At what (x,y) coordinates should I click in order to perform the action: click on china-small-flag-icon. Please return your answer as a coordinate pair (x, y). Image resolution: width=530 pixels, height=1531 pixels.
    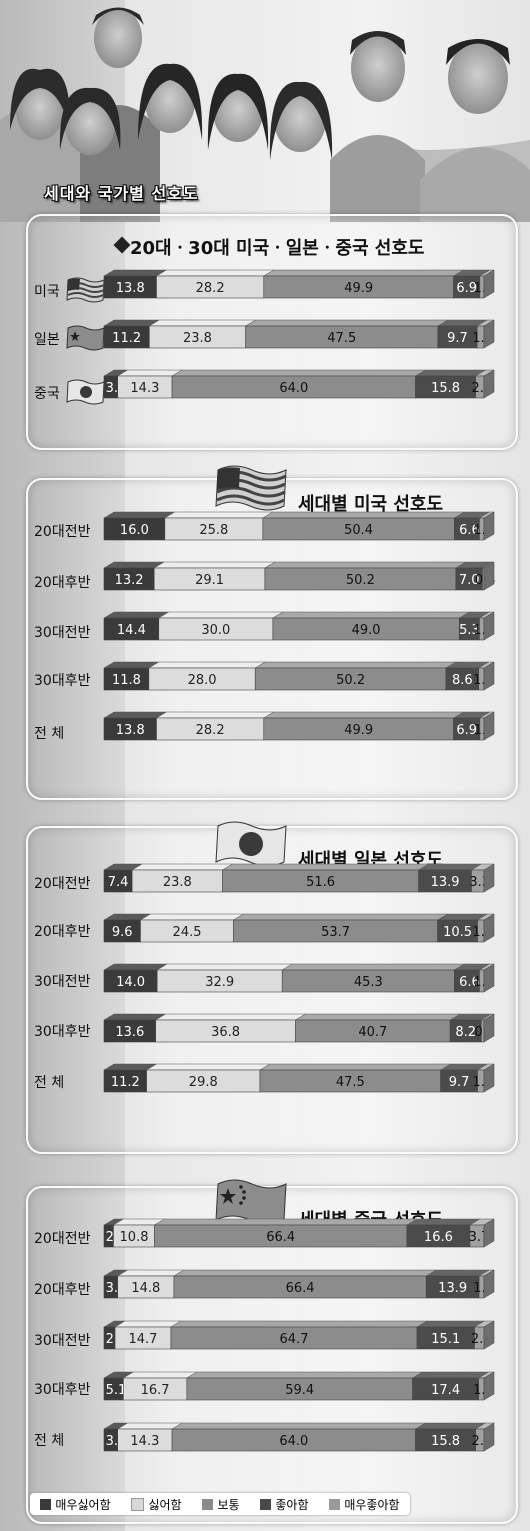
    Looking at the image, I should click on (85, 338).